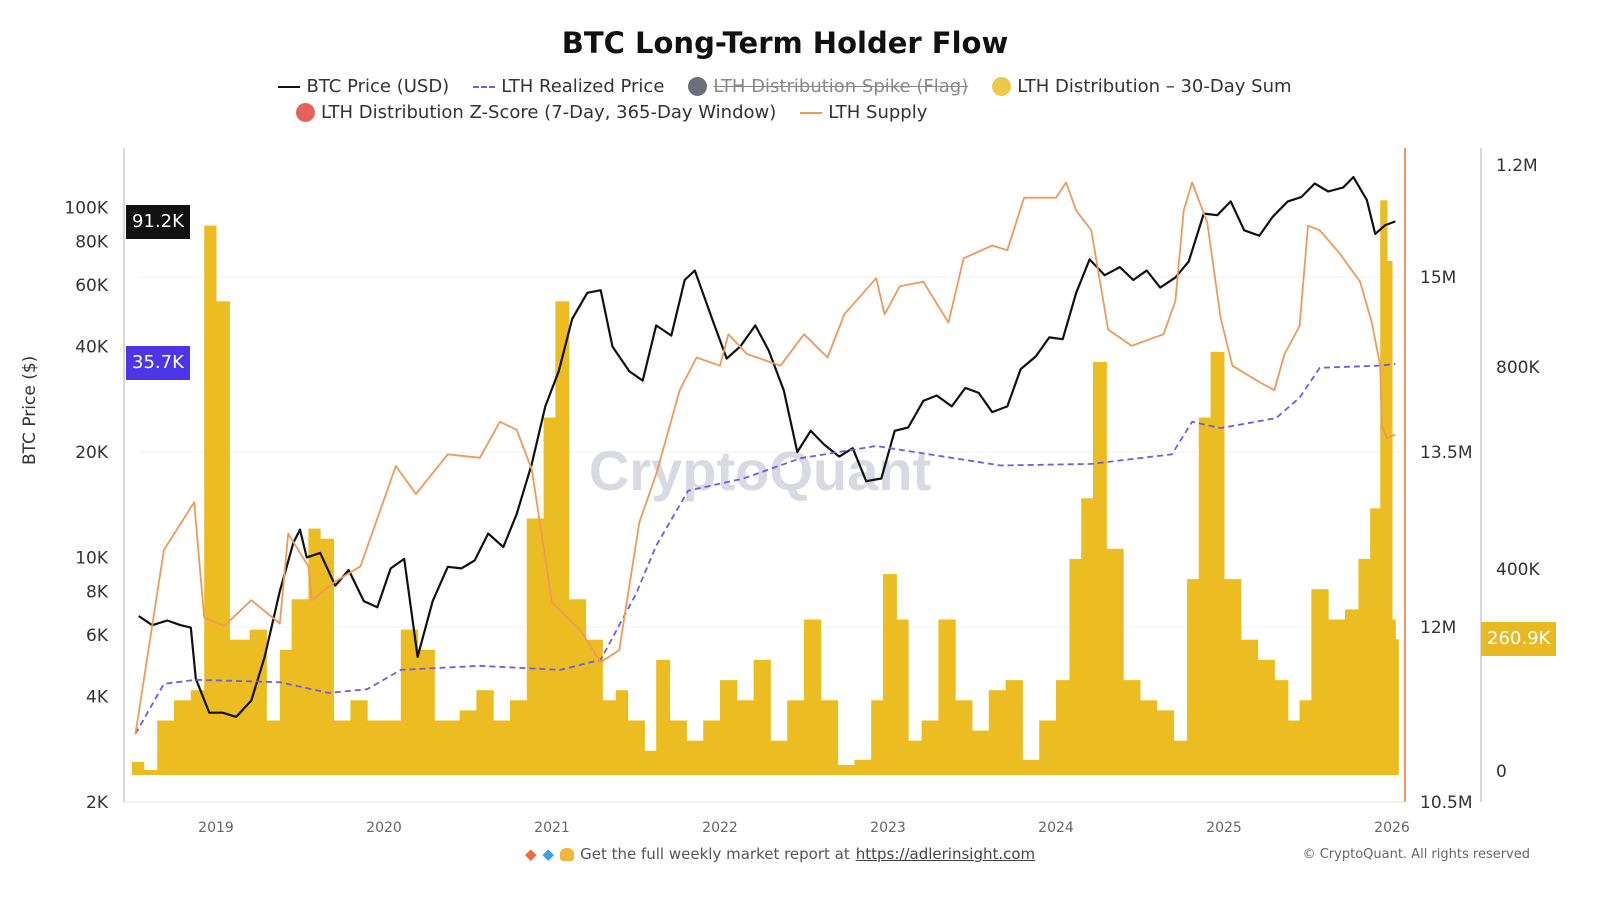  Describe the element at coordinates (1142, 86) in the screenshot. I see `legend-item-distribution-30d-sum: LTH Distribution – 30-Day Sum` at that location.